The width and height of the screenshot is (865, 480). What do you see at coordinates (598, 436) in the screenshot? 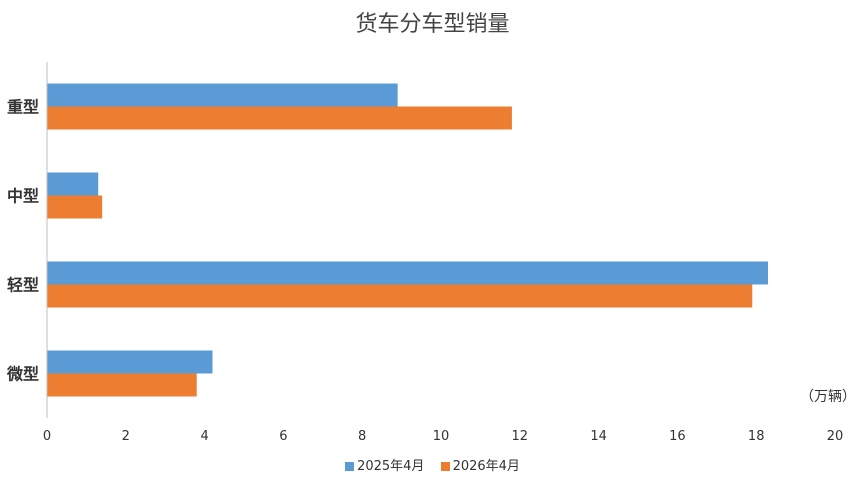
I see `x-tick-label-7: 14` at bounding box center [598, 436].